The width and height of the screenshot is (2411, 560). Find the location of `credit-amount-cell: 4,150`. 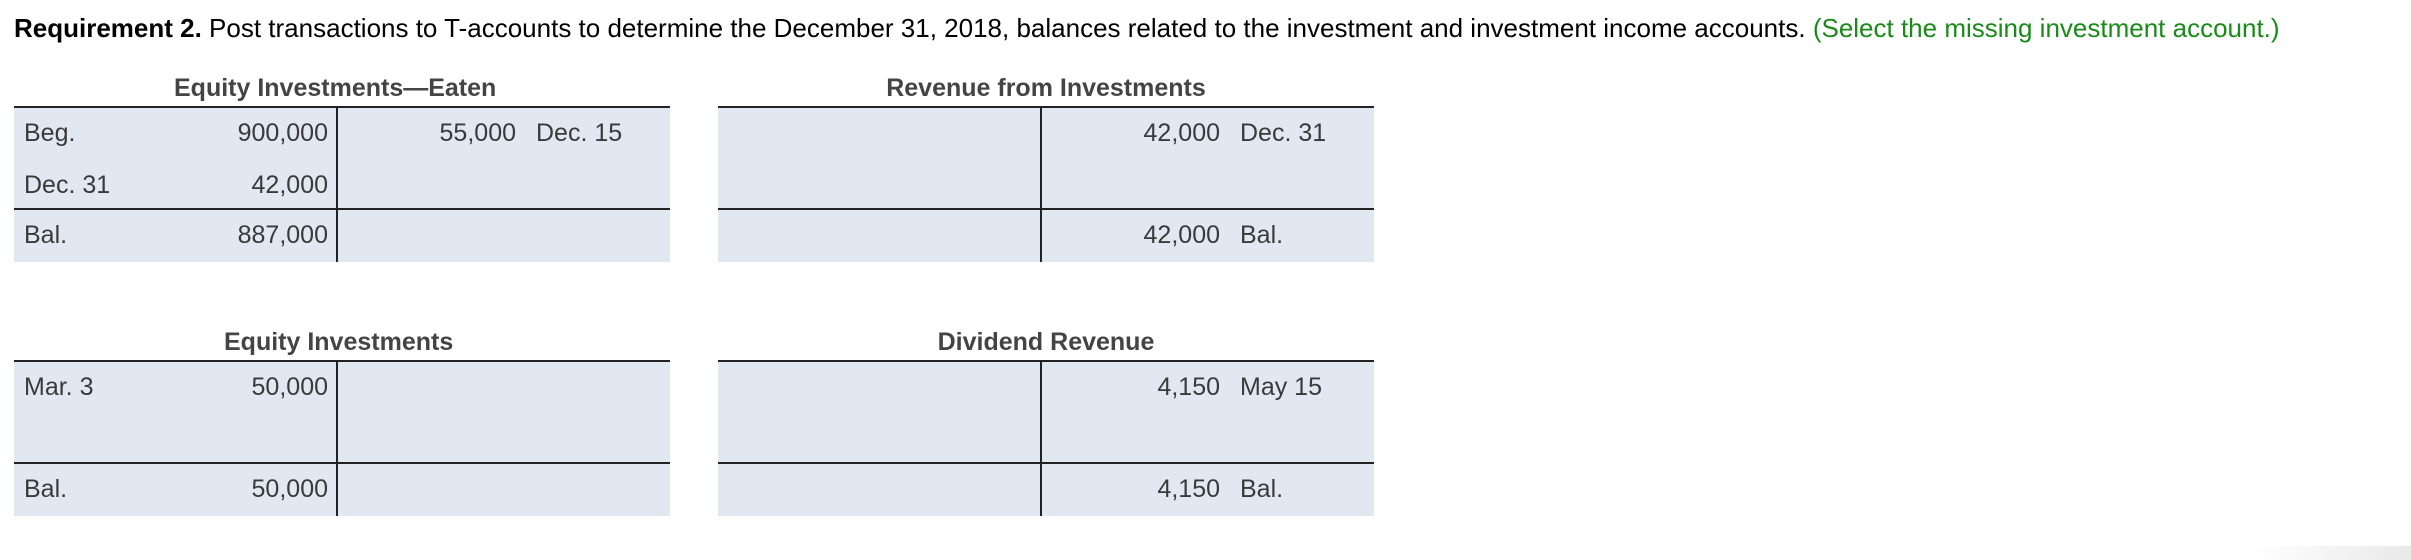

credit-amount-cell: 4,150 is located at coordinates (1188, 387).